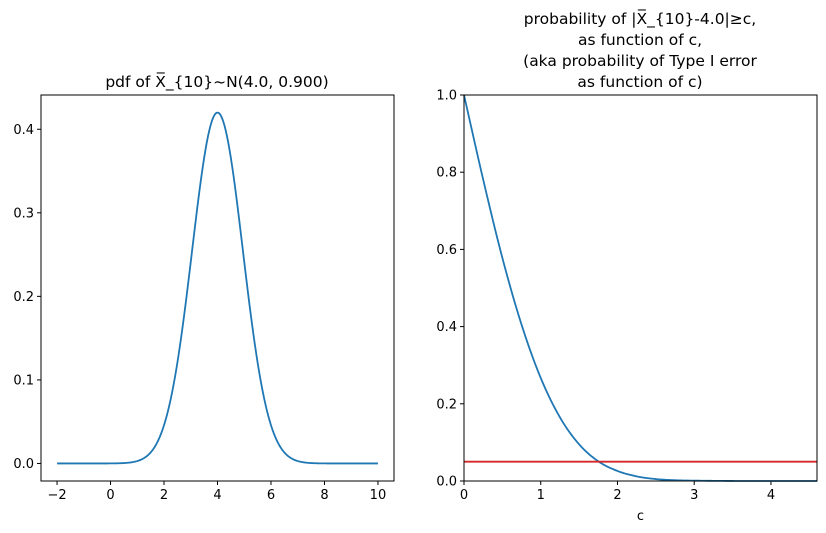 Image resolution: width=826 pixels, height=533 pixels. Describe the element at coordinates (378, 495) in the screenshot. I see `left-x-tick-label: 10` at that location.